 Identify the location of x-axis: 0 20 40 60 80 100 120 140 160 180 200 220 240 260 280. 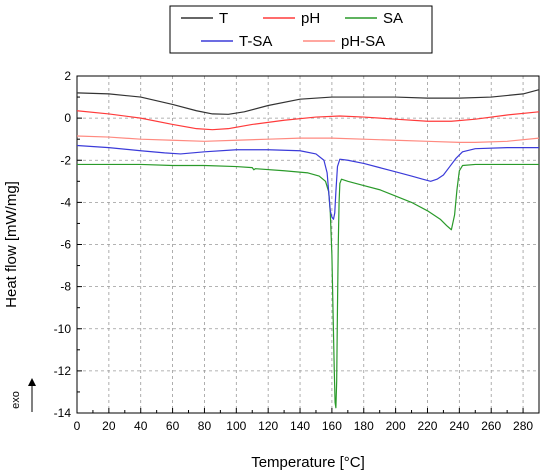
(303, 420).